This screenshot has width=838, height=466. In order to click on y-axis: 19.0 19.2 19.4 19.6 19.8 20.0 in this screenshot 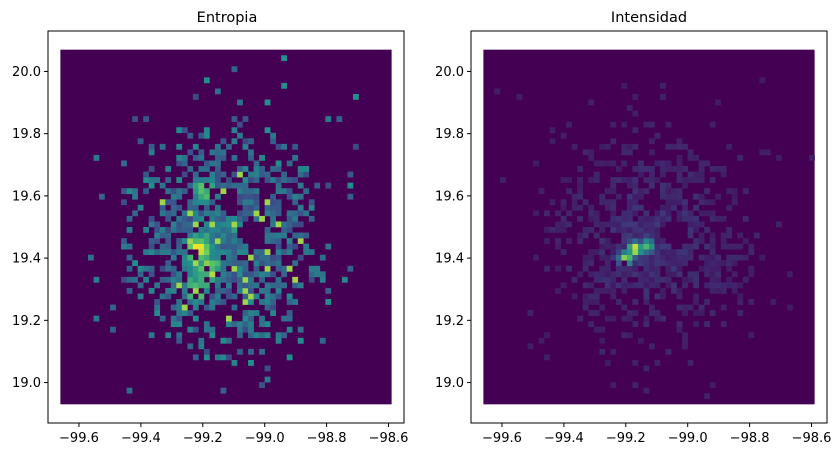, I will do `click(30, 228)`.